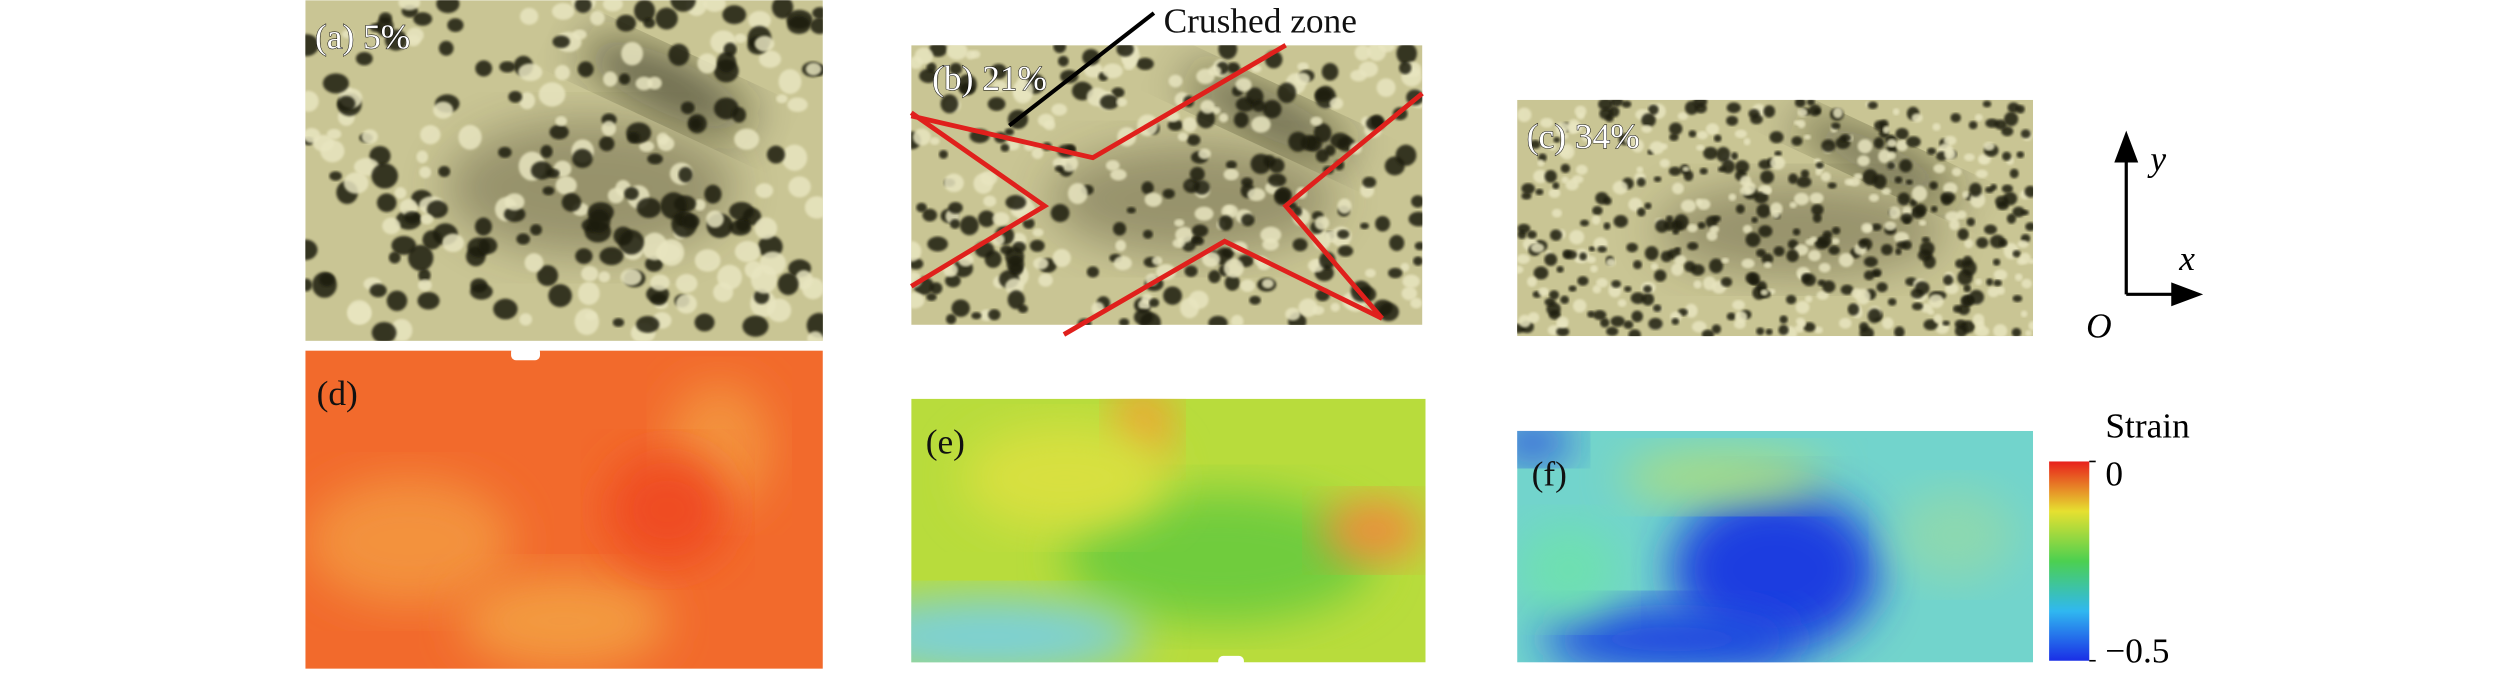 This screenshot has height=674, width=2520. What do you see at coordinates (2159, 218) in the screenshot?
I see `axes-icon` at bounding box center [2159, 218].